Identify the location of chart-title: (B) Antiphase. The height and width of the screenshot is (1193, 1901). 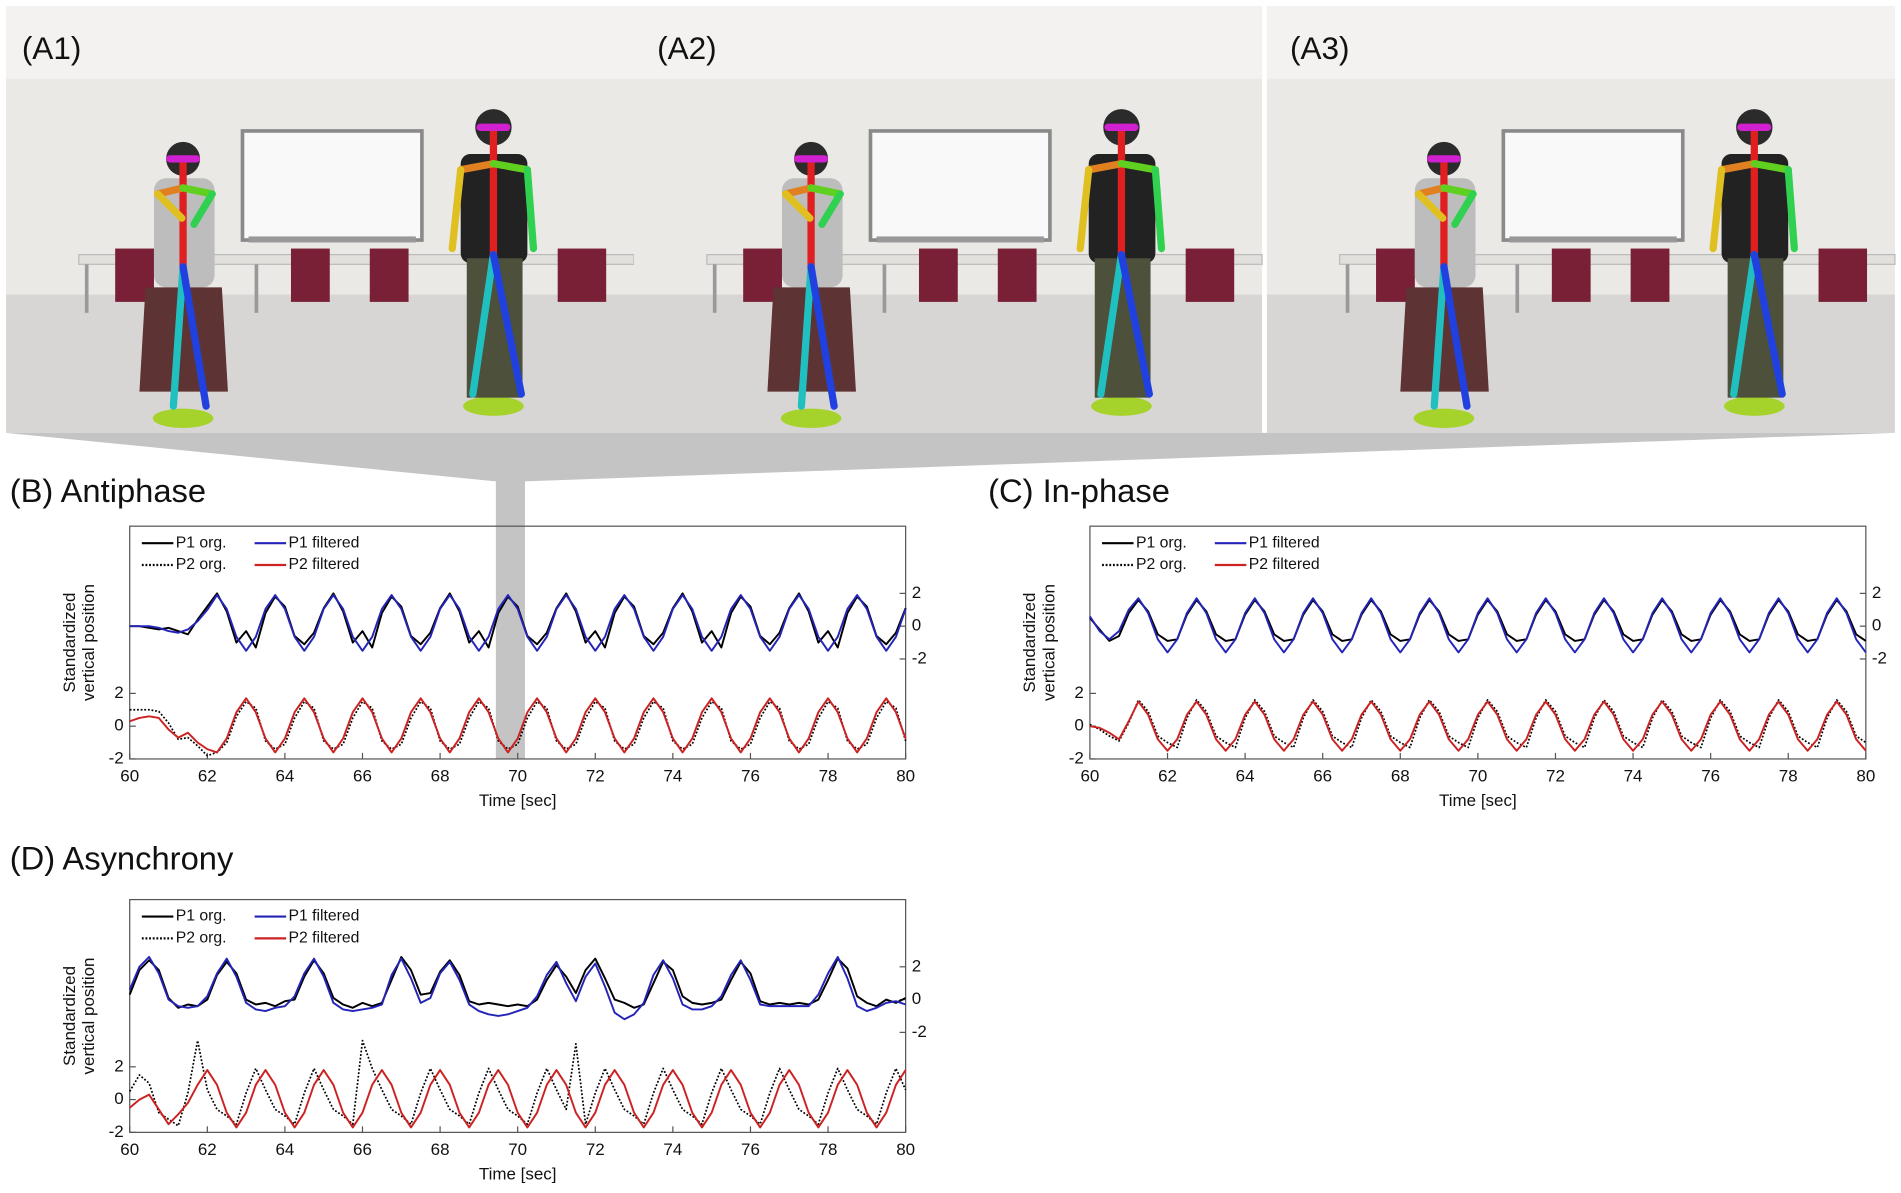
(108, 490).